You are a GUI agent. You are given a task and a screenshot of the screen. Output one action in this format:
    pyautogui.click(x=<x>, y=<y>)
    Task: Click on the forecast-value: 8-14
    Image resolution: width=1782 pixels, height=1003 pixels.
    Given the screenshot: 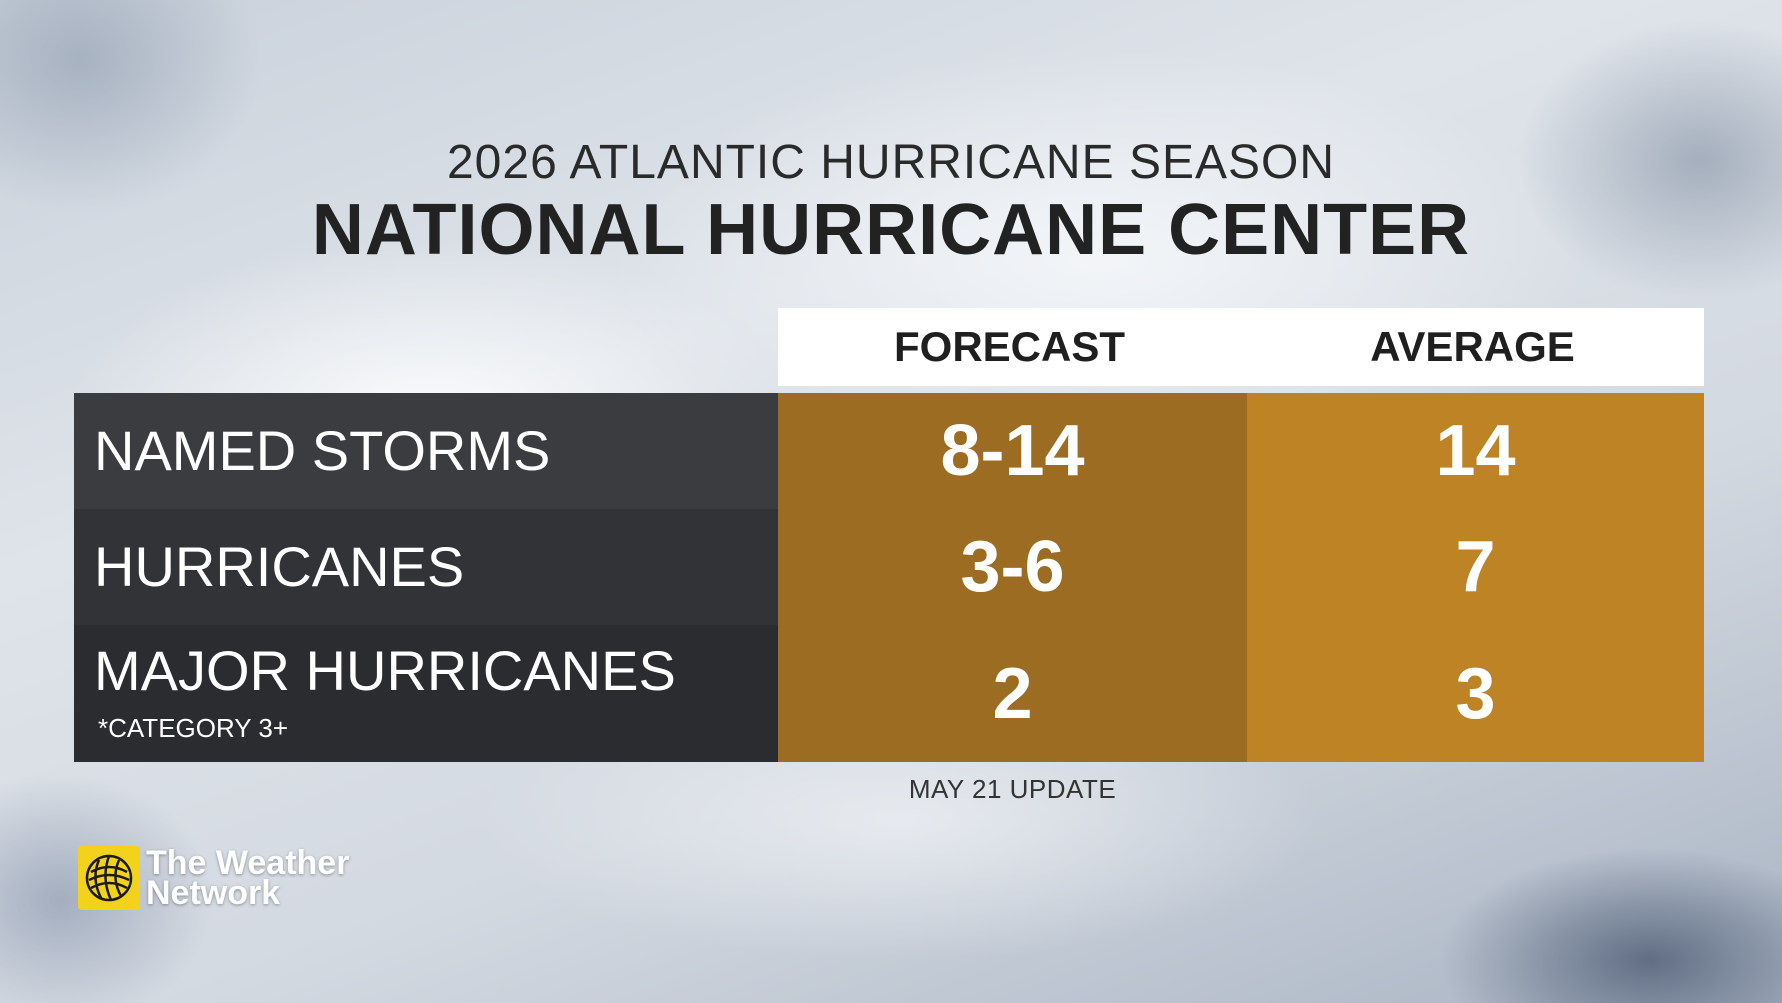 What is the action you would take?
    pyautogui.click(x=1012, y=451)
    